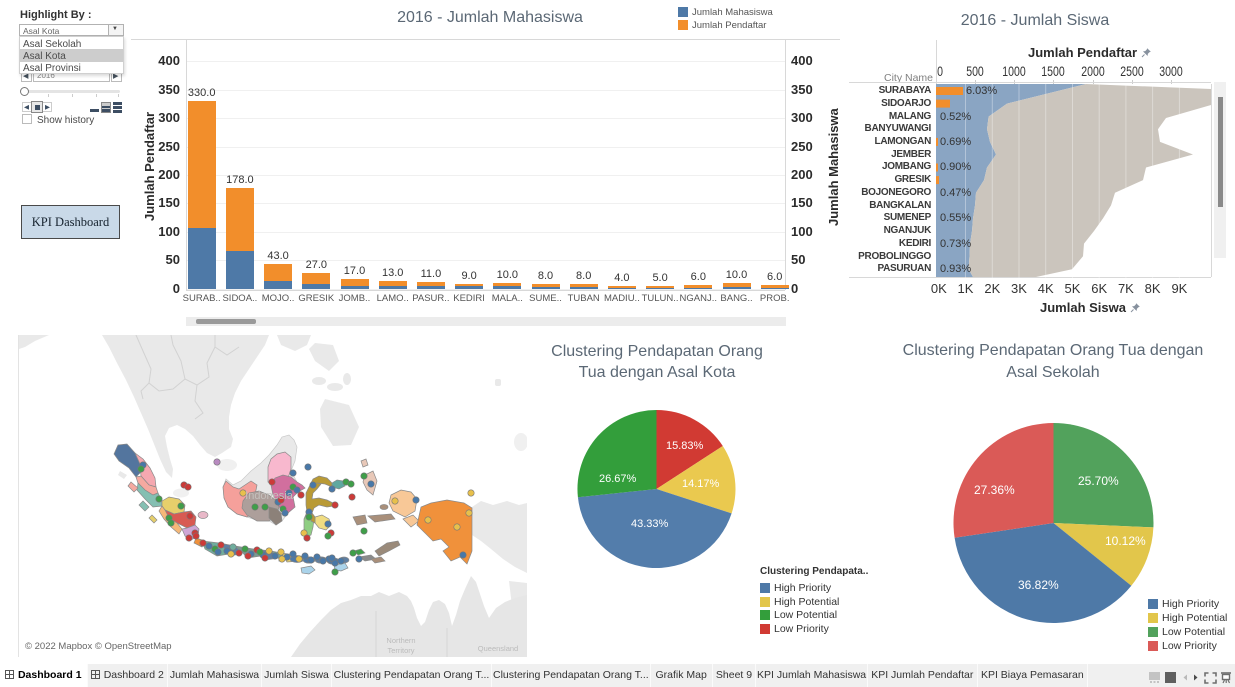 The image size is (1235, 687). Describe the element at coordinates (98, 646) in the screenshot. I see `svg-text: © 2022 Mapbox © OpenStreetMap` at that location.